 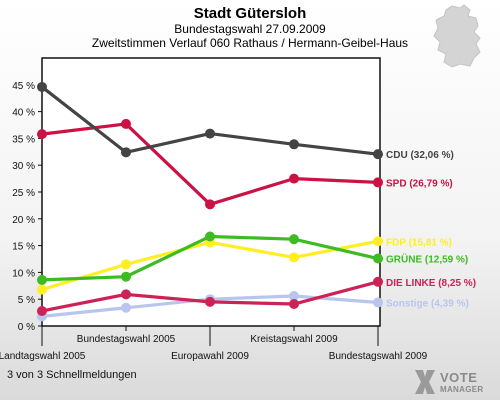 I want to click on y-tick-label: 5 %, so click(x=26, y=300).